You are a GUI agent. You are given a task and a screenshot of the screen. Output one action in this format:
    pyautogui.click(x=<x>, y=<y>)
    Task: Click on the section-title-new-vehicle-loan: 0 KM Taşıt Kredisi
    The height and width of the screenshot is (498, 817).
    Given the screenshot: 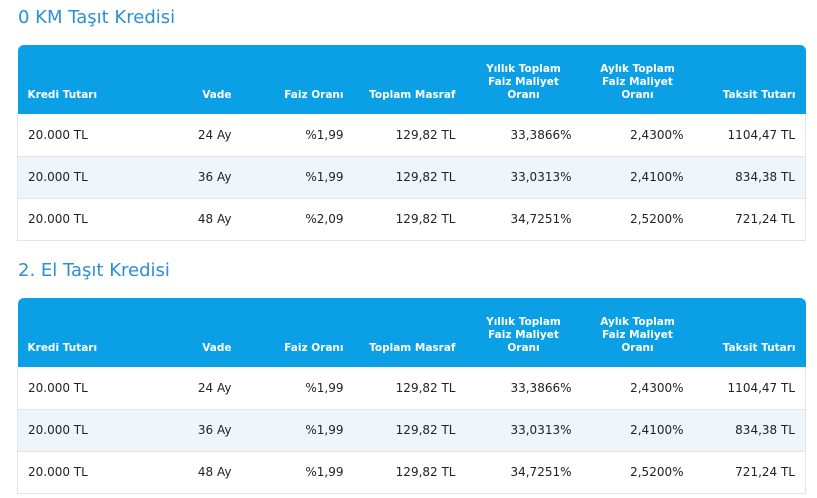 What is the action you would take?
    pyautogui.click(x=97, y=17)
    